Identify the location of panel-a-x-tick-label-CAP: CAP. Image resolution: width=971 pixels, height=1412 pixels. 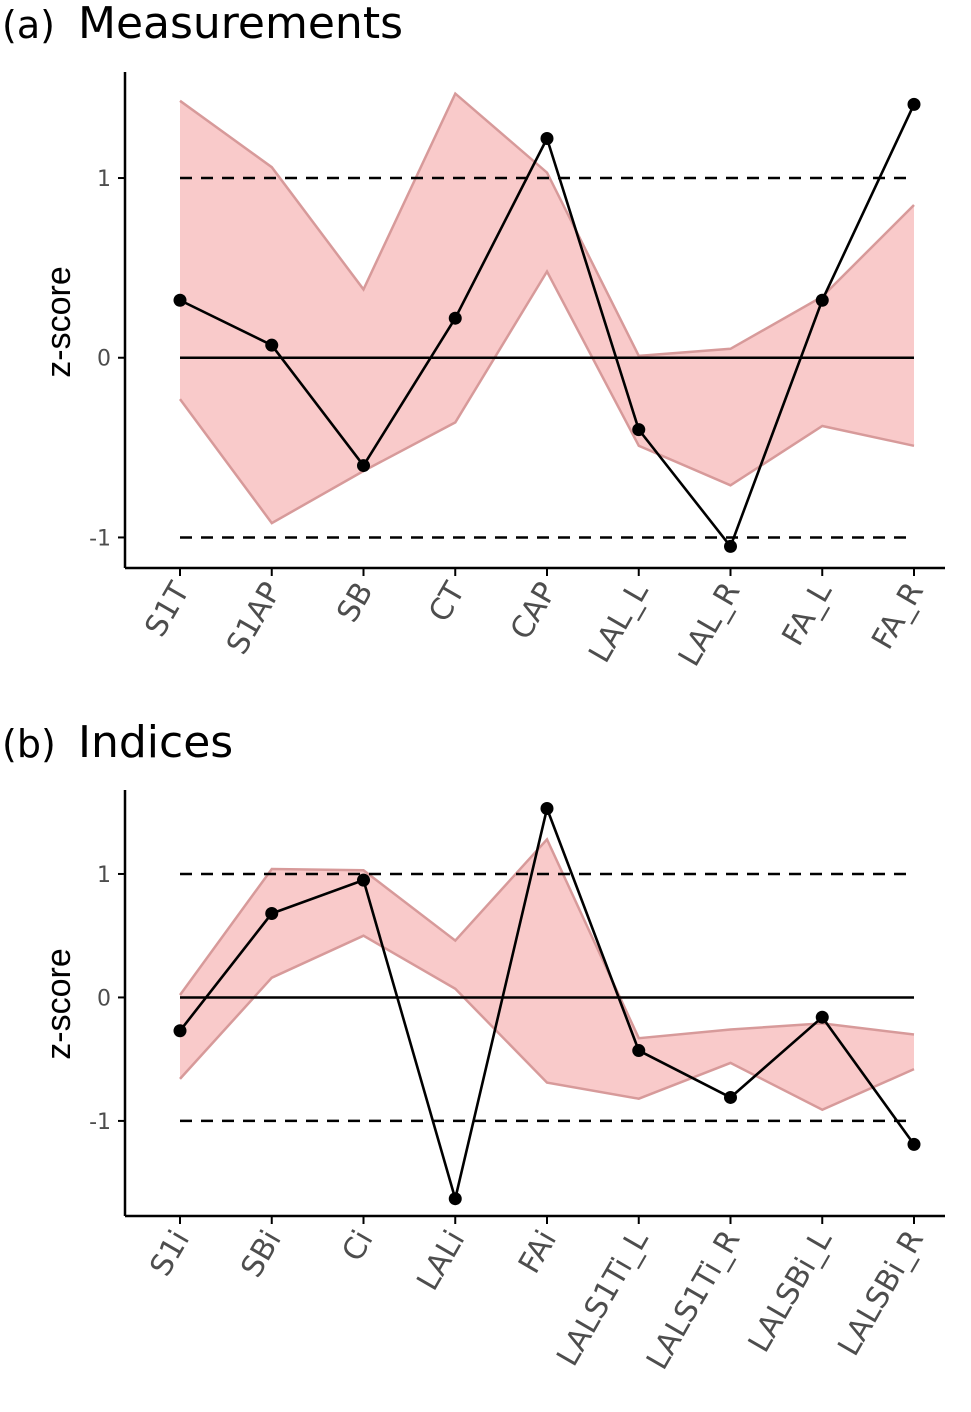
(534, 611).